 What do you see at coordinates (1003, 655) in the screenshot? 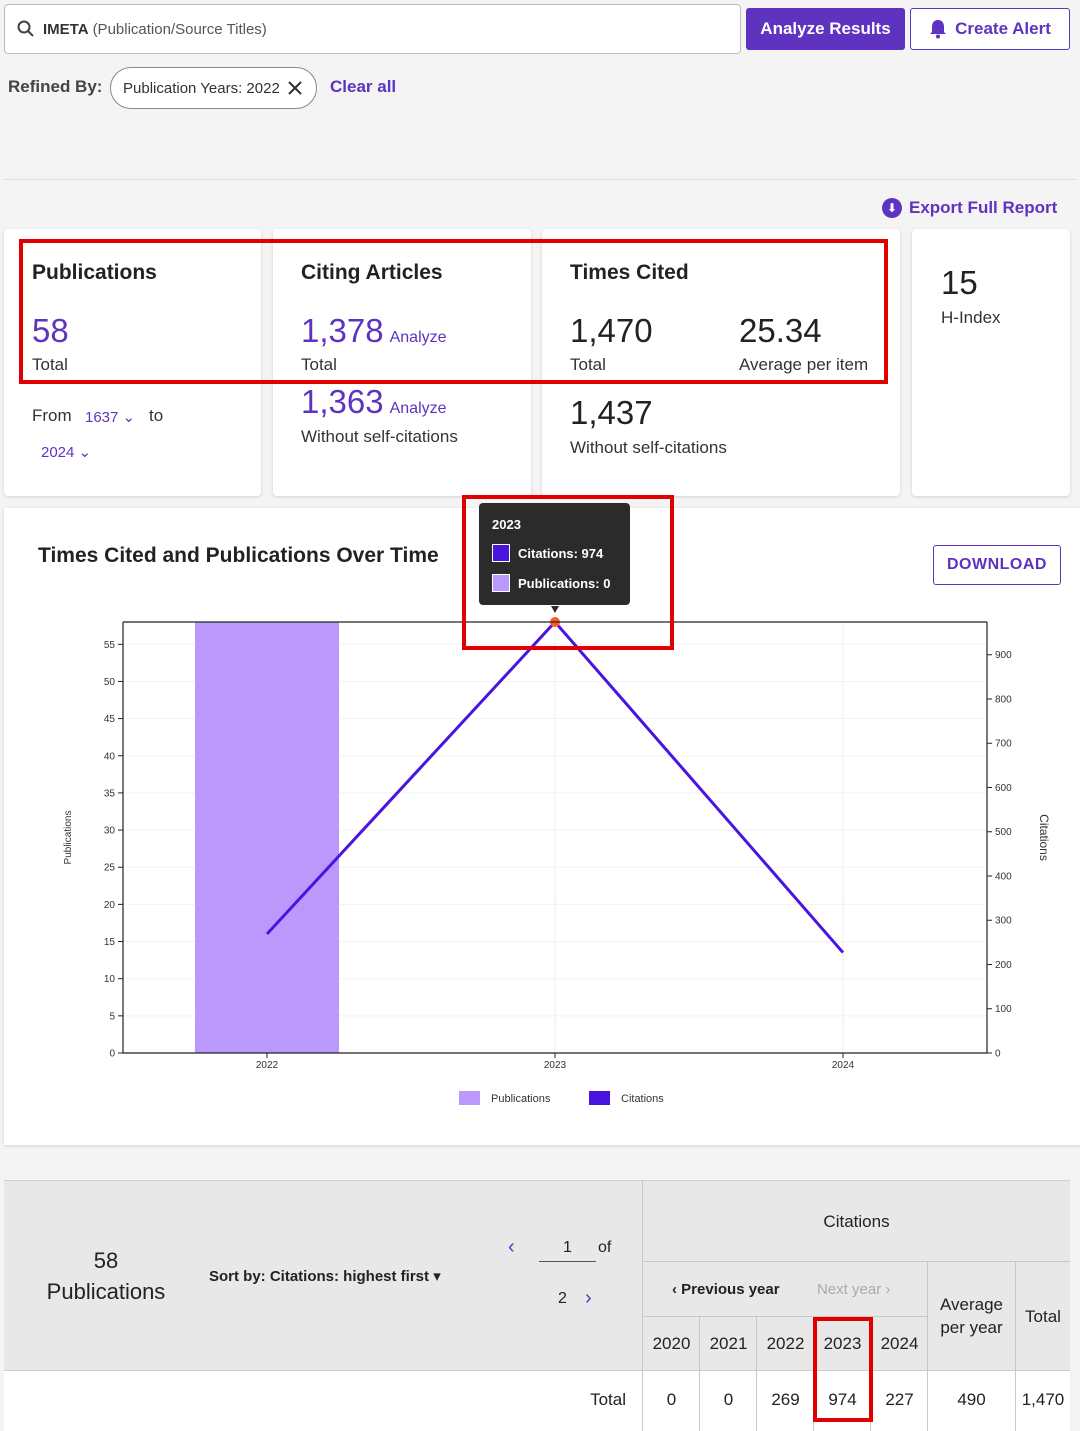
I see `y2-tick-label: 900` at bounding box center [1003, 655].